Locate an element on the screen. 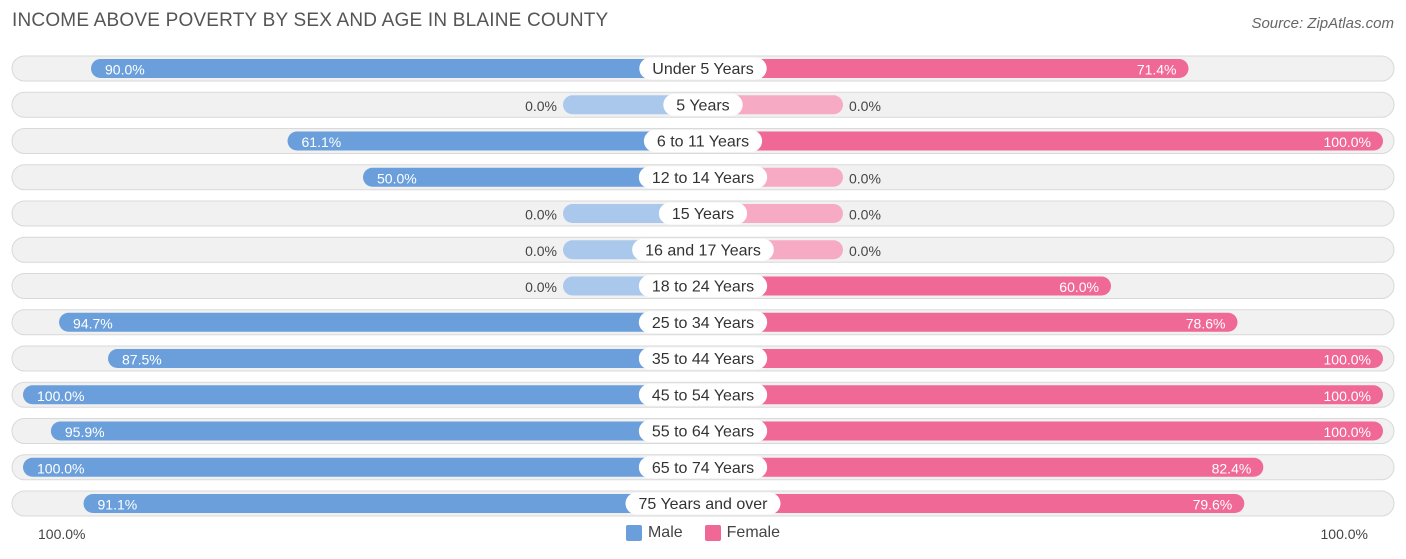 This screenshot has width=1406, height=559. category-label: 35 to 44 Years is located at coordinates (703, 359).